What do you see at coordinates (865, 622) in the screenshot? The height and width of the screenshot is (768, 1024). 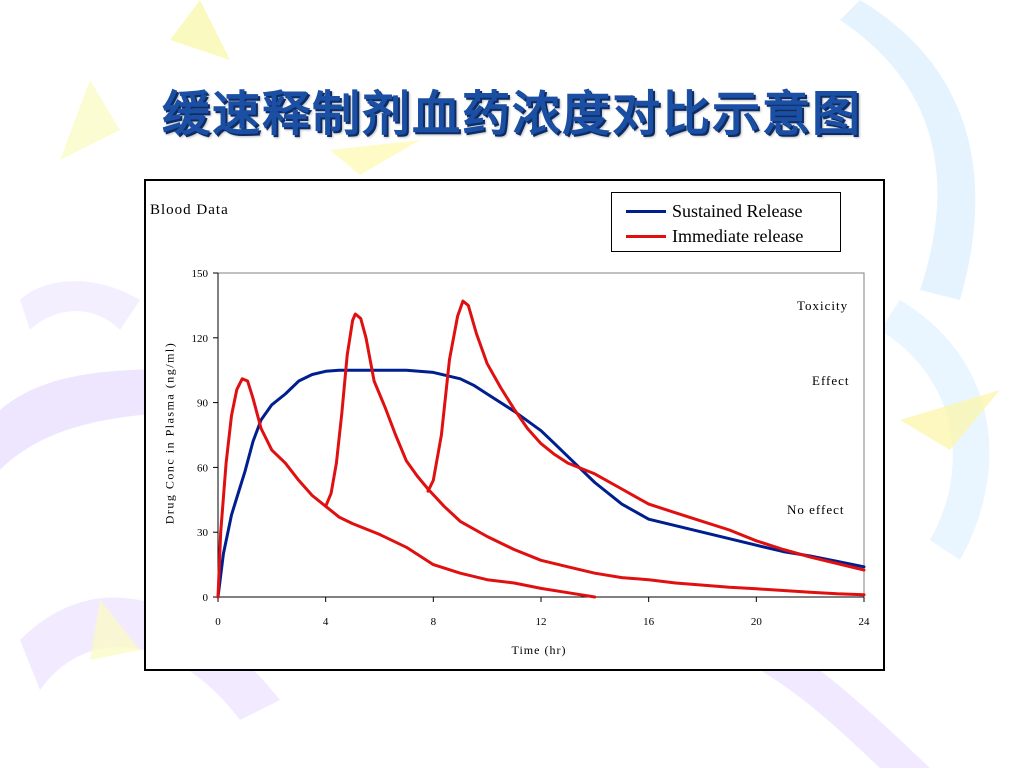 I see `x-tick-label-24: 24` at bounding box center [865, 622].